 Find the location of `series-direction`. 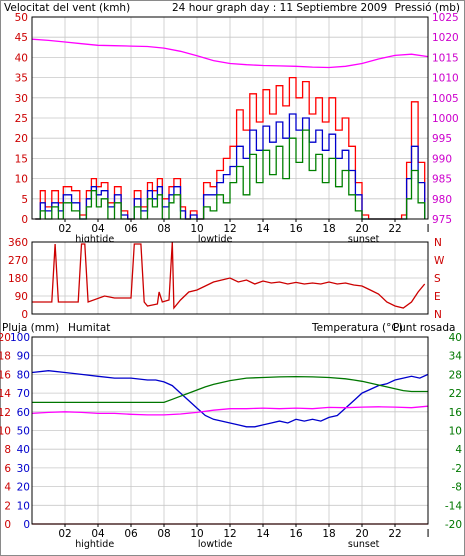

series-direction is located at coordinates (229, 275).